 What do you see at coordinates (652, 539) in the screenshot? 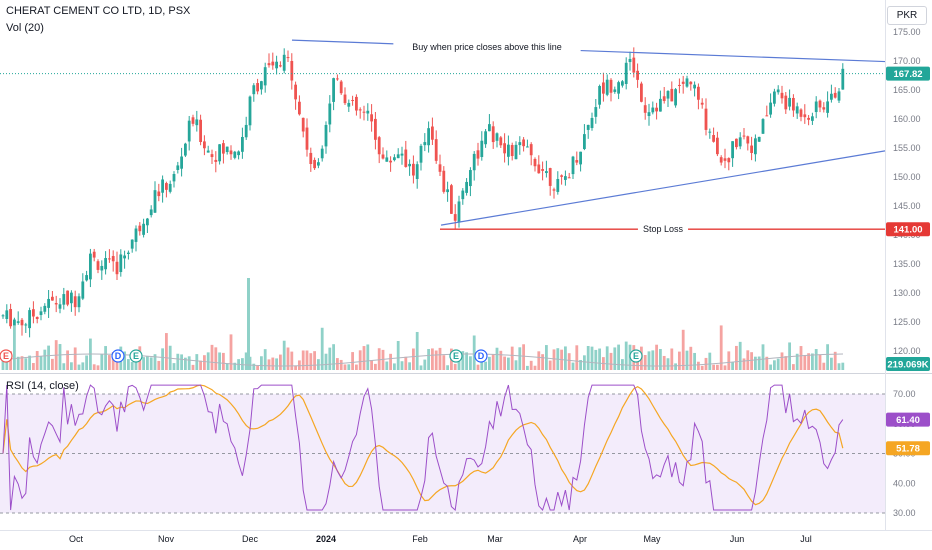
I see `time-tick-label: May` at bounding box center [652, 539].